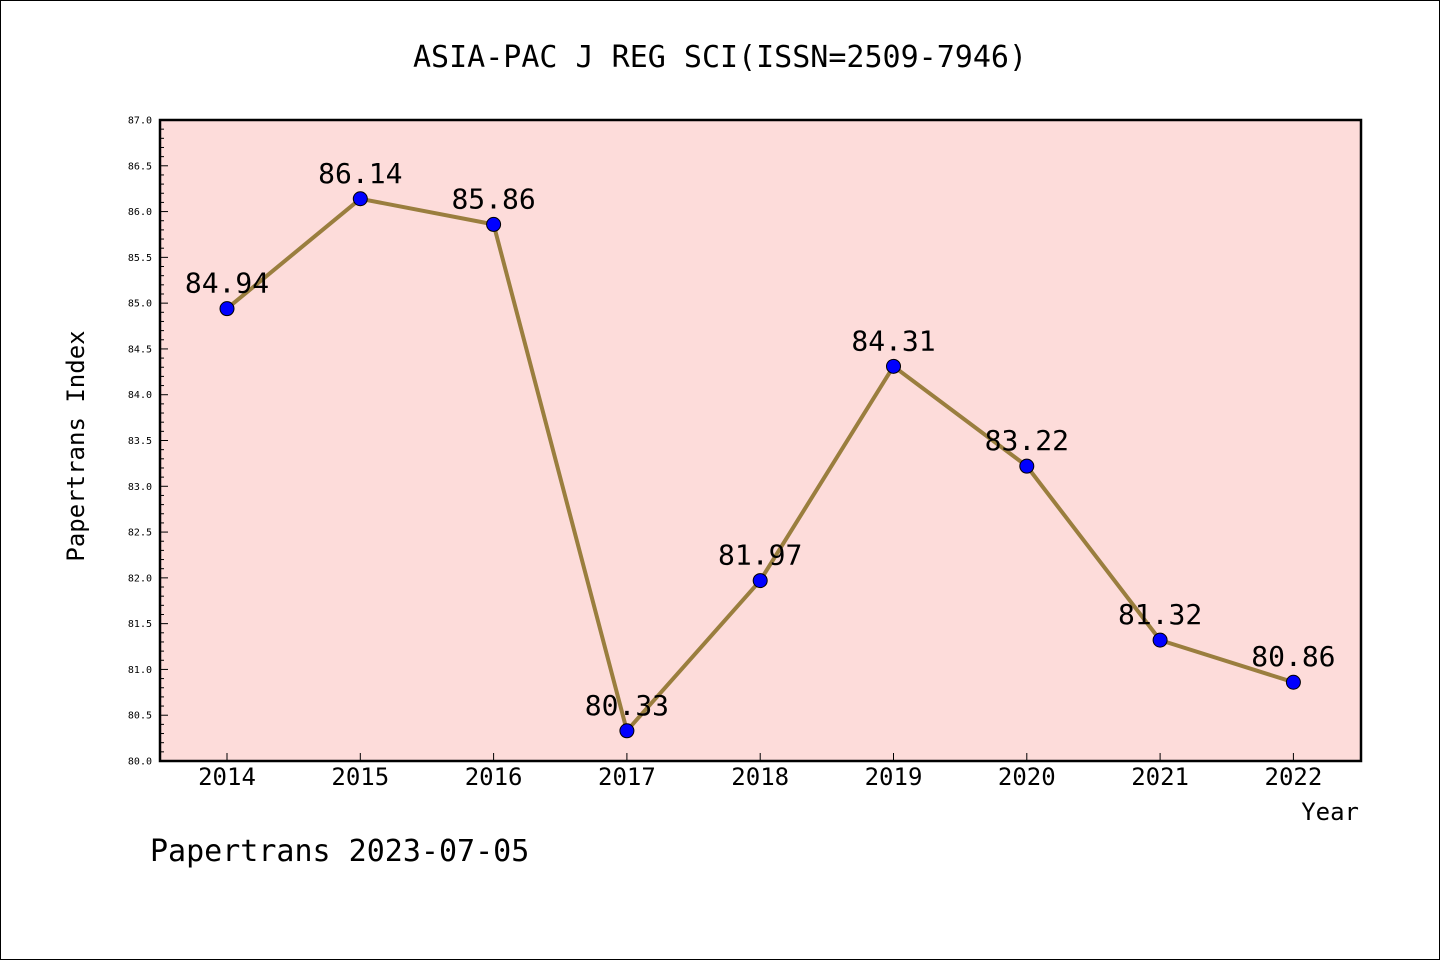 The image size is (1440, 960). Describe the element at coordinates (140, 716) in the screenshot. I see `y-tick-label: 80.5` at that location.